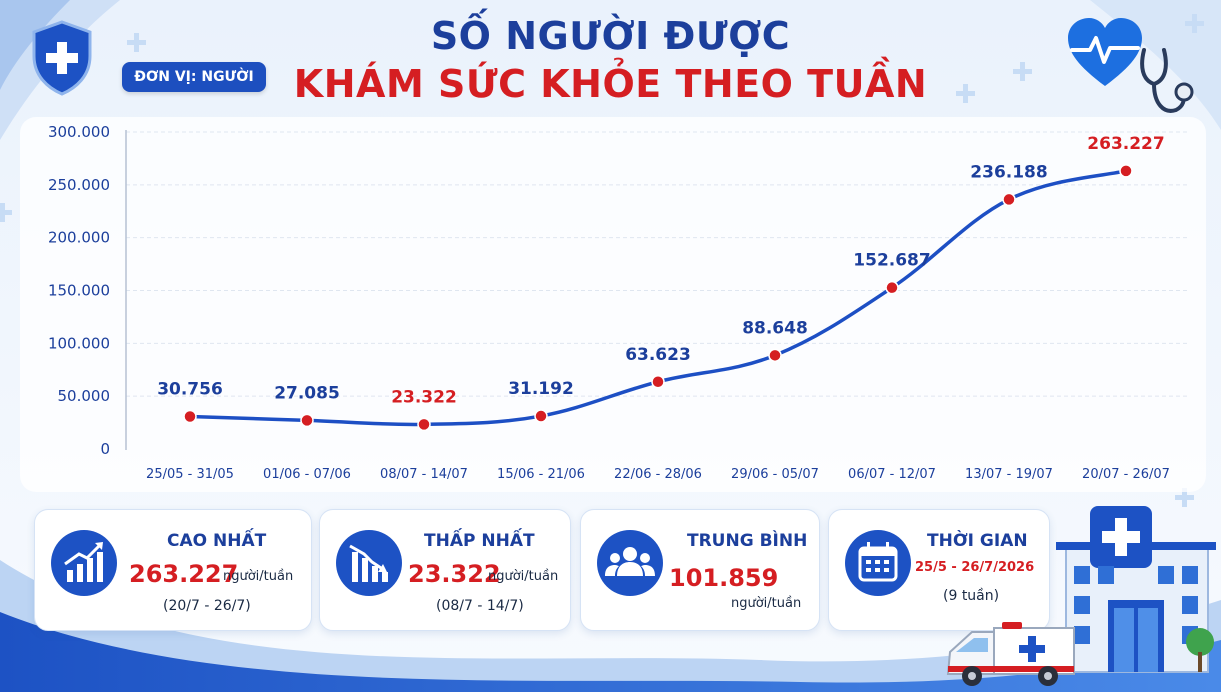 The image size is (1221, 692). What do you see at coordinates (79, 291) in the screenshot?
I see `y-tick-label: 150.000` at bounding box center [79, 291].